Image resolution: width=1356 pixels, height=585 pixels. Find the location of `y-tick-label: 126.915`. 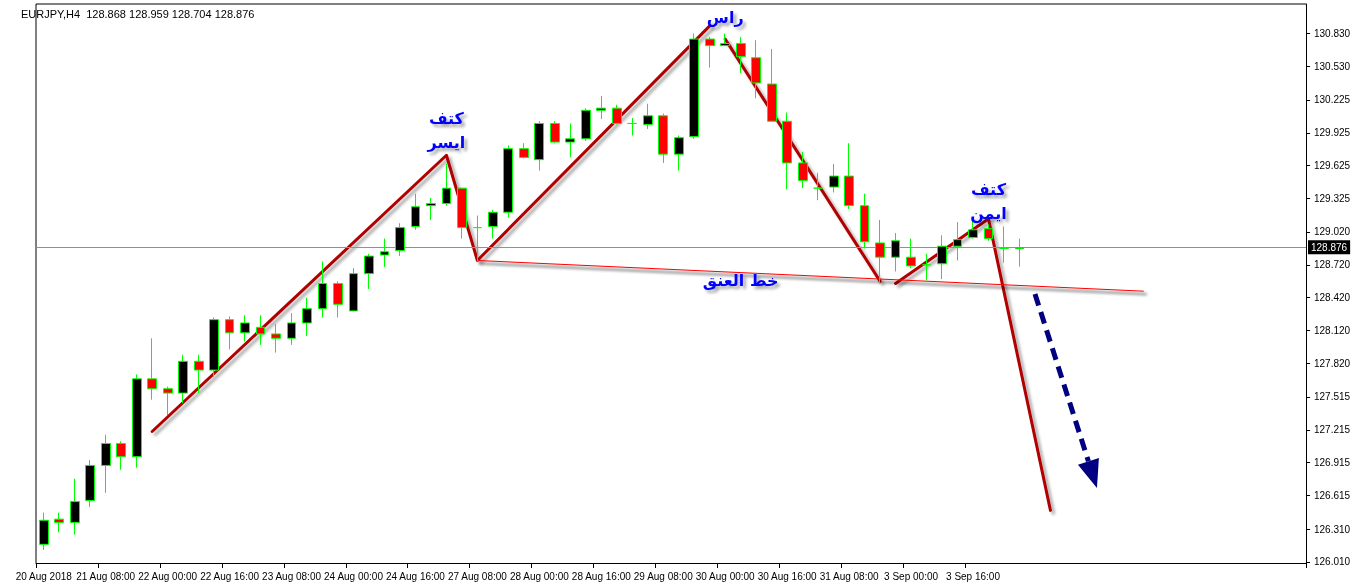

y-tick-label: 126.915 is located at coordinates (1332, 463).